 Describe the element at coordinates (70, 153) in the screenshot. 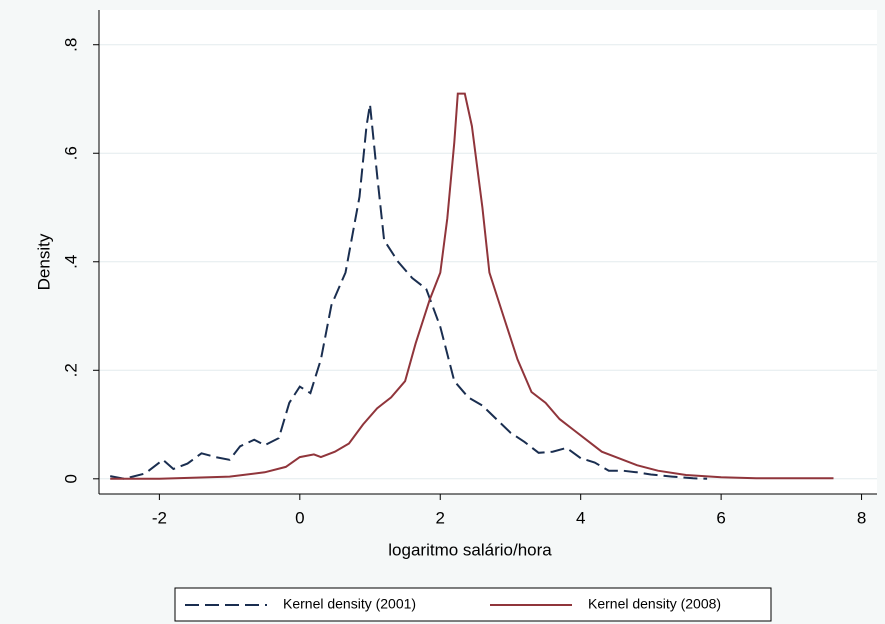

I see `y-tick-label: .6` at that location.